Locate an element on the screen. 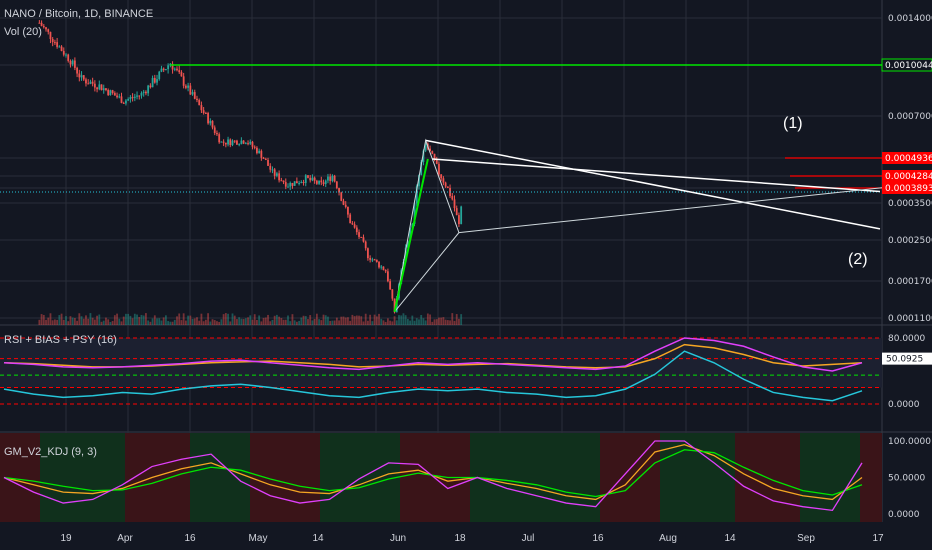  time-axis: 19 Apr 16 May 14 Jun 18 Jul 16 Aug 14 Sep 17 is located at coordinates (472, 538).